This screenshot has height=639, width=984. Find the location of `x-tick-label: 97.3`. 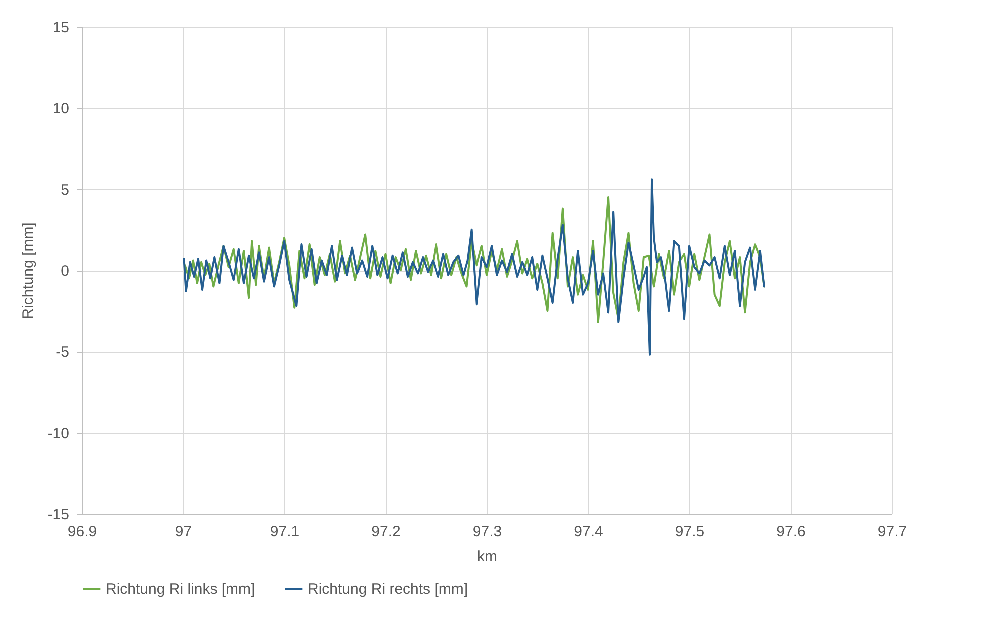

x-tick-label: 97.3 is located at coordinates (487, 532).